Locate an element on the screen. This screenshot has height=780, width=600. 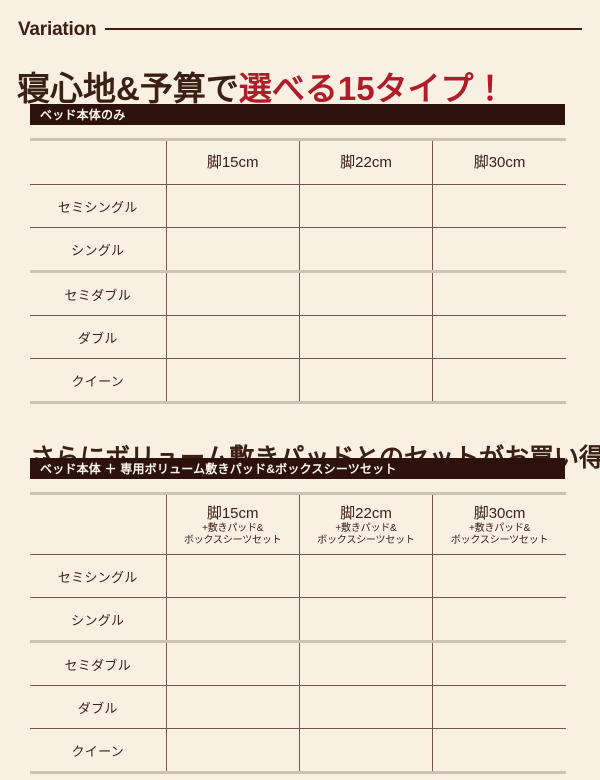
cell-semi-single-leg30 is located at coordinates (499, 206).